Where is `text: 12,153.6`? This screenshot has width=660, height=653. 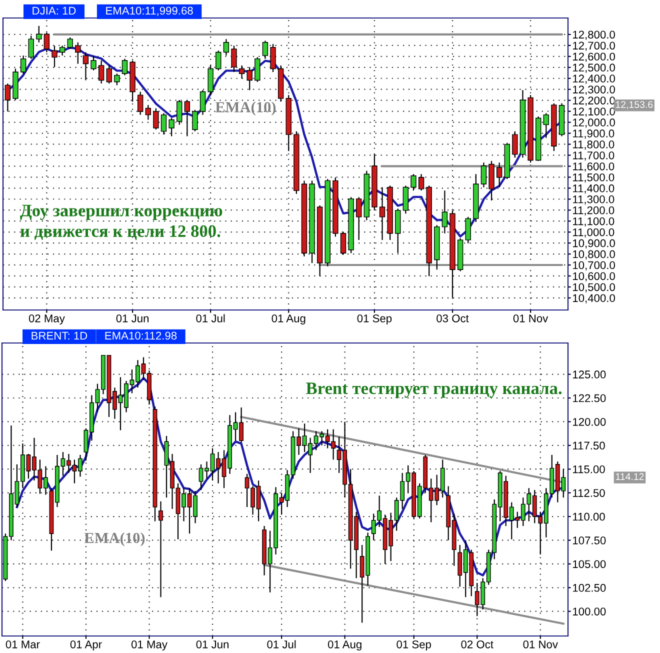 text: 12,153.6 is located at coordinates (634, 105).